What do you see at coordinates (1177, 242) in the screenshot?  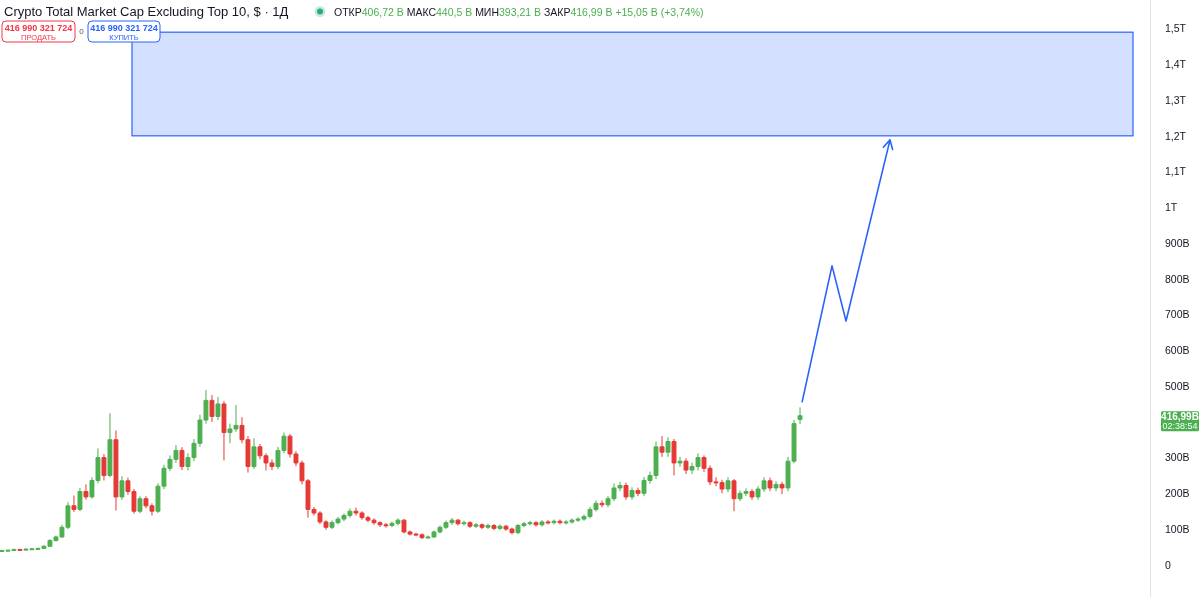 I see `y-tick-label: 900B` at bounding box center [1177, 242].